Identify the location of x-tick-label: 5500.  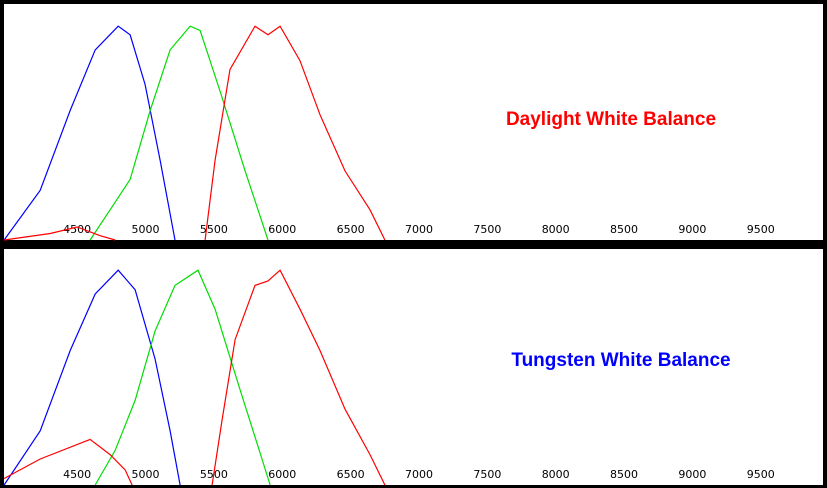
(214, 229).